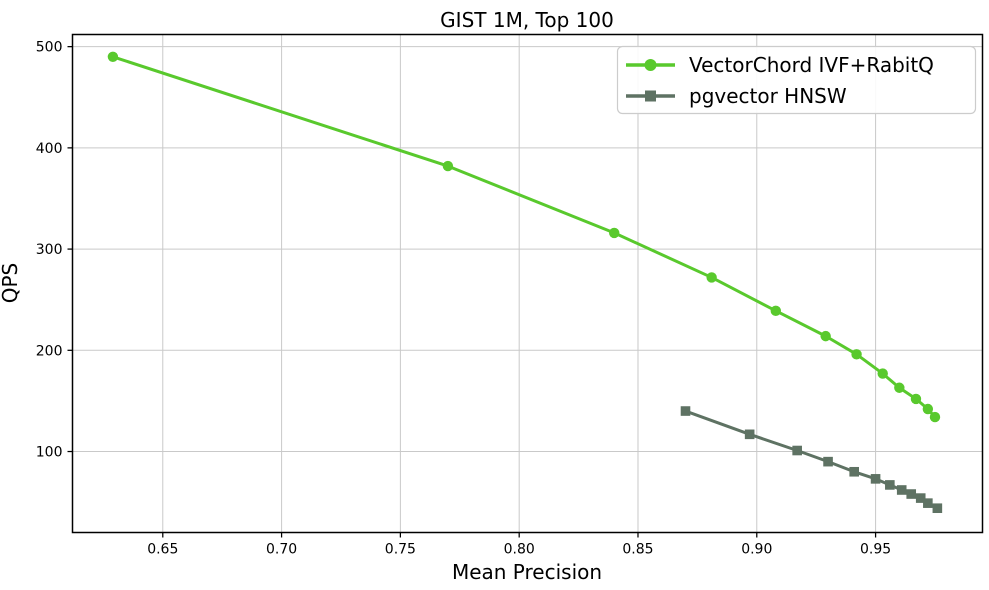 This screenshot has width=989, height=590. I want to click on legend-label-series-1: pgvector HNSW, so click(768, 96).